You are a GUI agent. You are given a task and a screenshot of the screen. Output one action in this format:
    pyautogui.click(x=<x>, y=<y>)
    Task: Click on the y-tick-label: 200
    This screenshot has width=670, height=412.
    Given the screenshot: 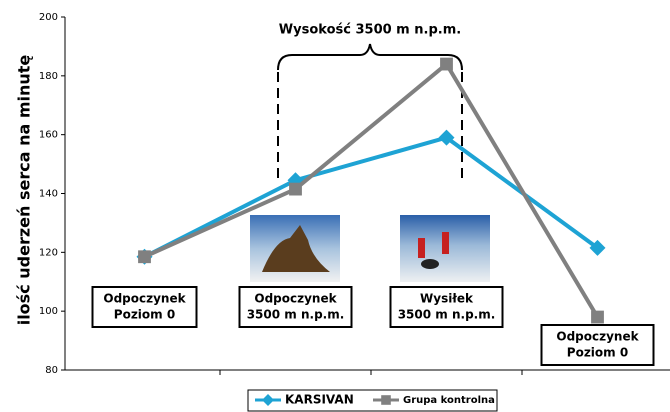 What is the action you would take?
    pyautogui.click(x=48, y=17)
    